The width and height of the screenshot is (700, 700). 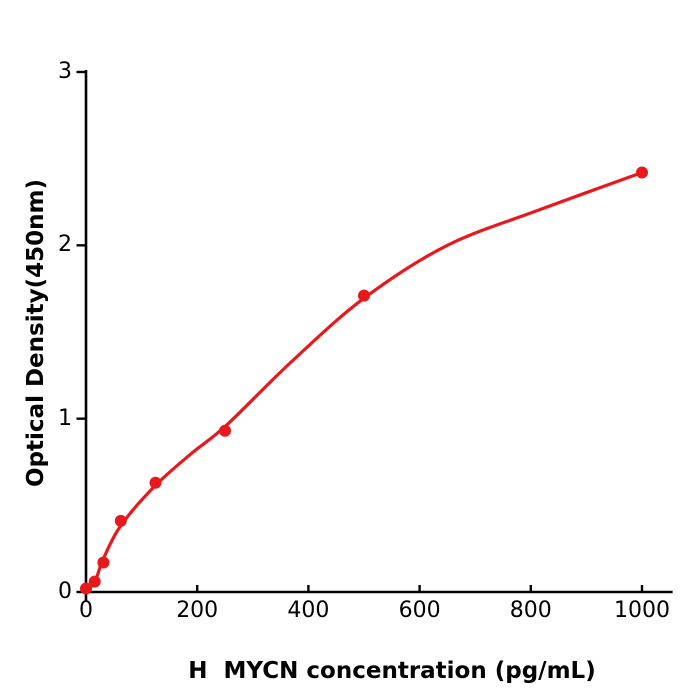 I want to click on x-axis-title: H MYCN concentration (pg/mL), so click(x=392, y=671).